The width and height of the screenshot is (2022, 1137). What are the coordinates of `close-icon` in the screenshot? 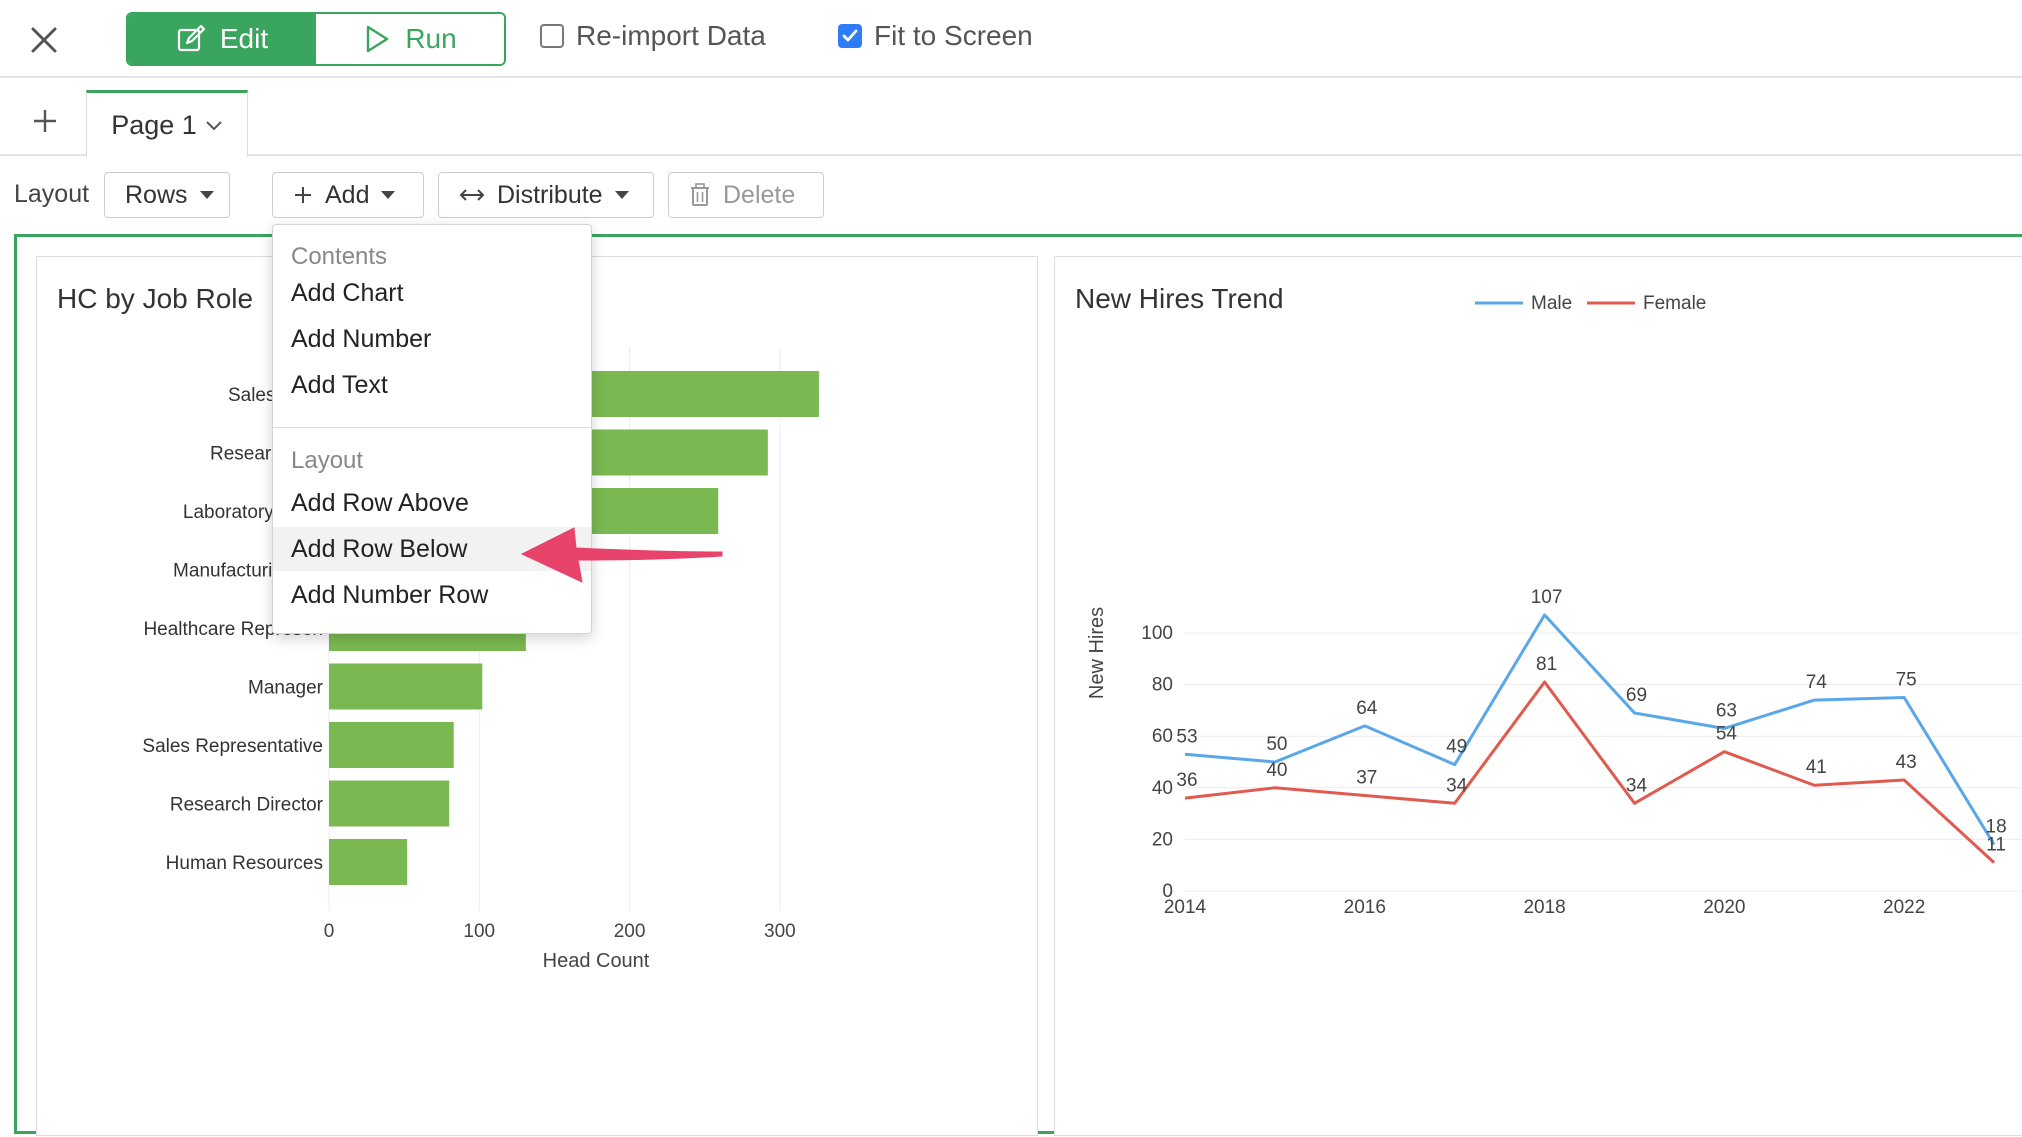 It's located at (44, 40).